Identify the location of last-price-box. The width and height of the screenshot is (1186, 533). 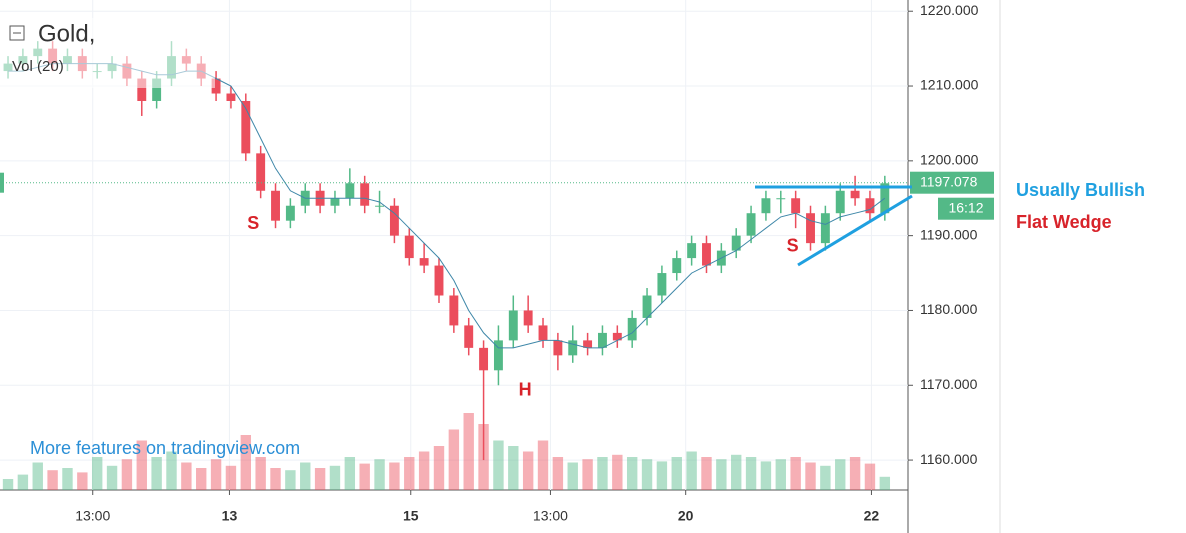
(952, 182).